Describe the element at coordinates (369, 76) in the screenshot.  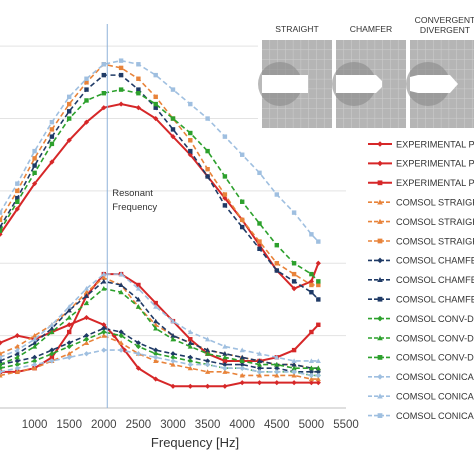
I see `inset-panel: CHAMFER` at that location.